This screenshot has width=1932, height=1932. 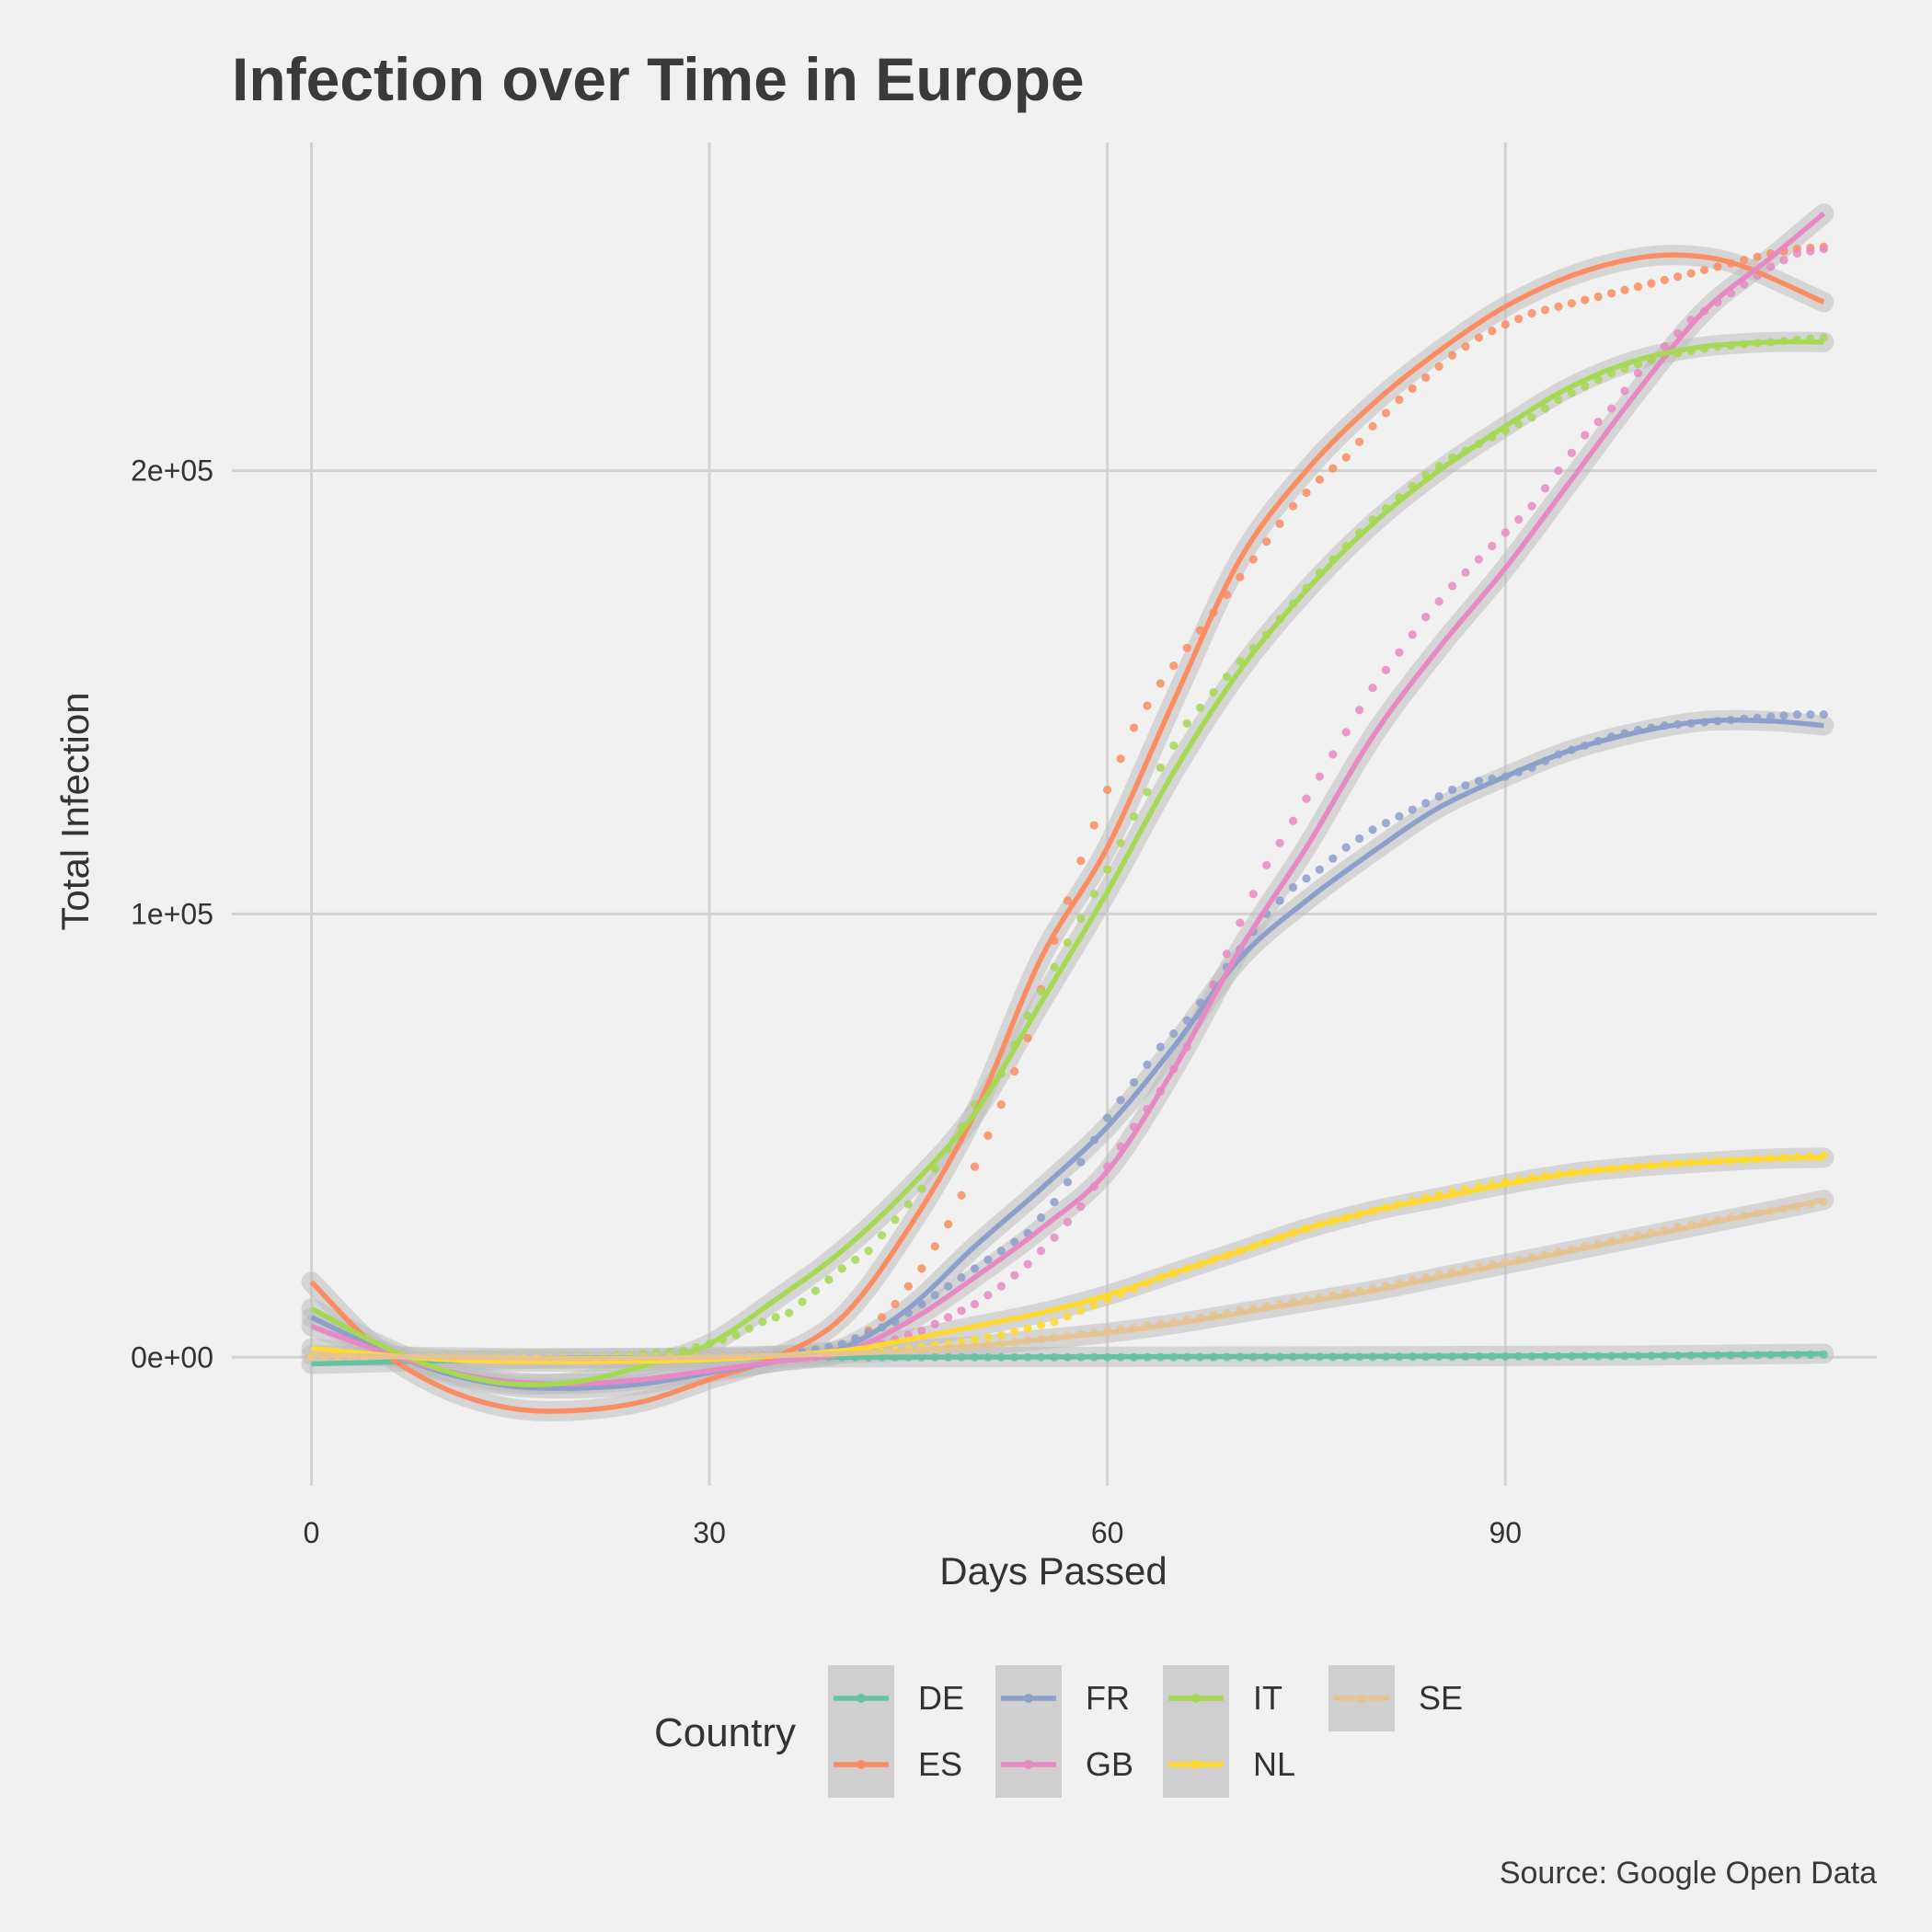 I want to click on legend-label-GB: GB, so click(x=1109, y=1764).